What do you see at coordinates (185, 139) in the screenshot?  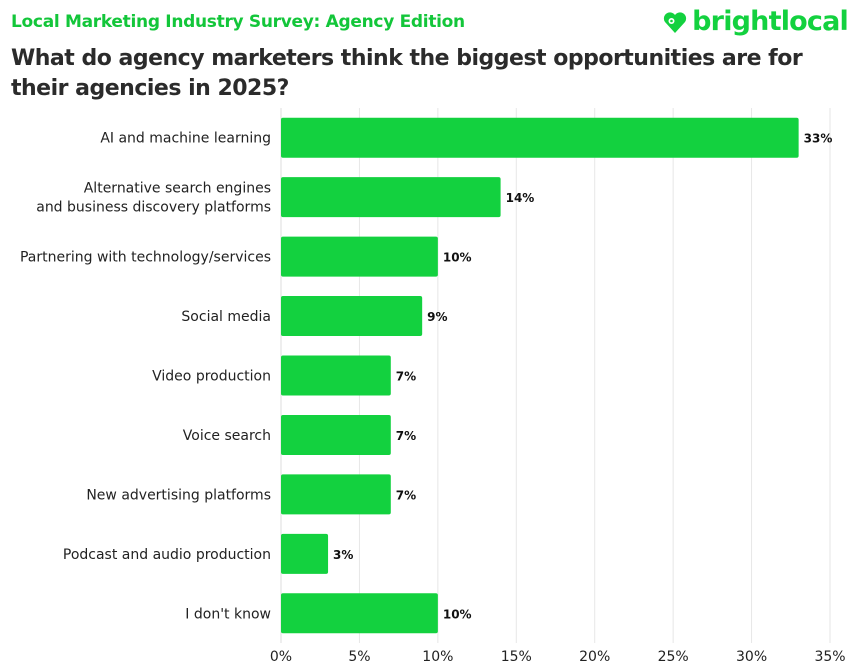 I see `category-label: AI and machine learning` at bounding box center [185, 139].